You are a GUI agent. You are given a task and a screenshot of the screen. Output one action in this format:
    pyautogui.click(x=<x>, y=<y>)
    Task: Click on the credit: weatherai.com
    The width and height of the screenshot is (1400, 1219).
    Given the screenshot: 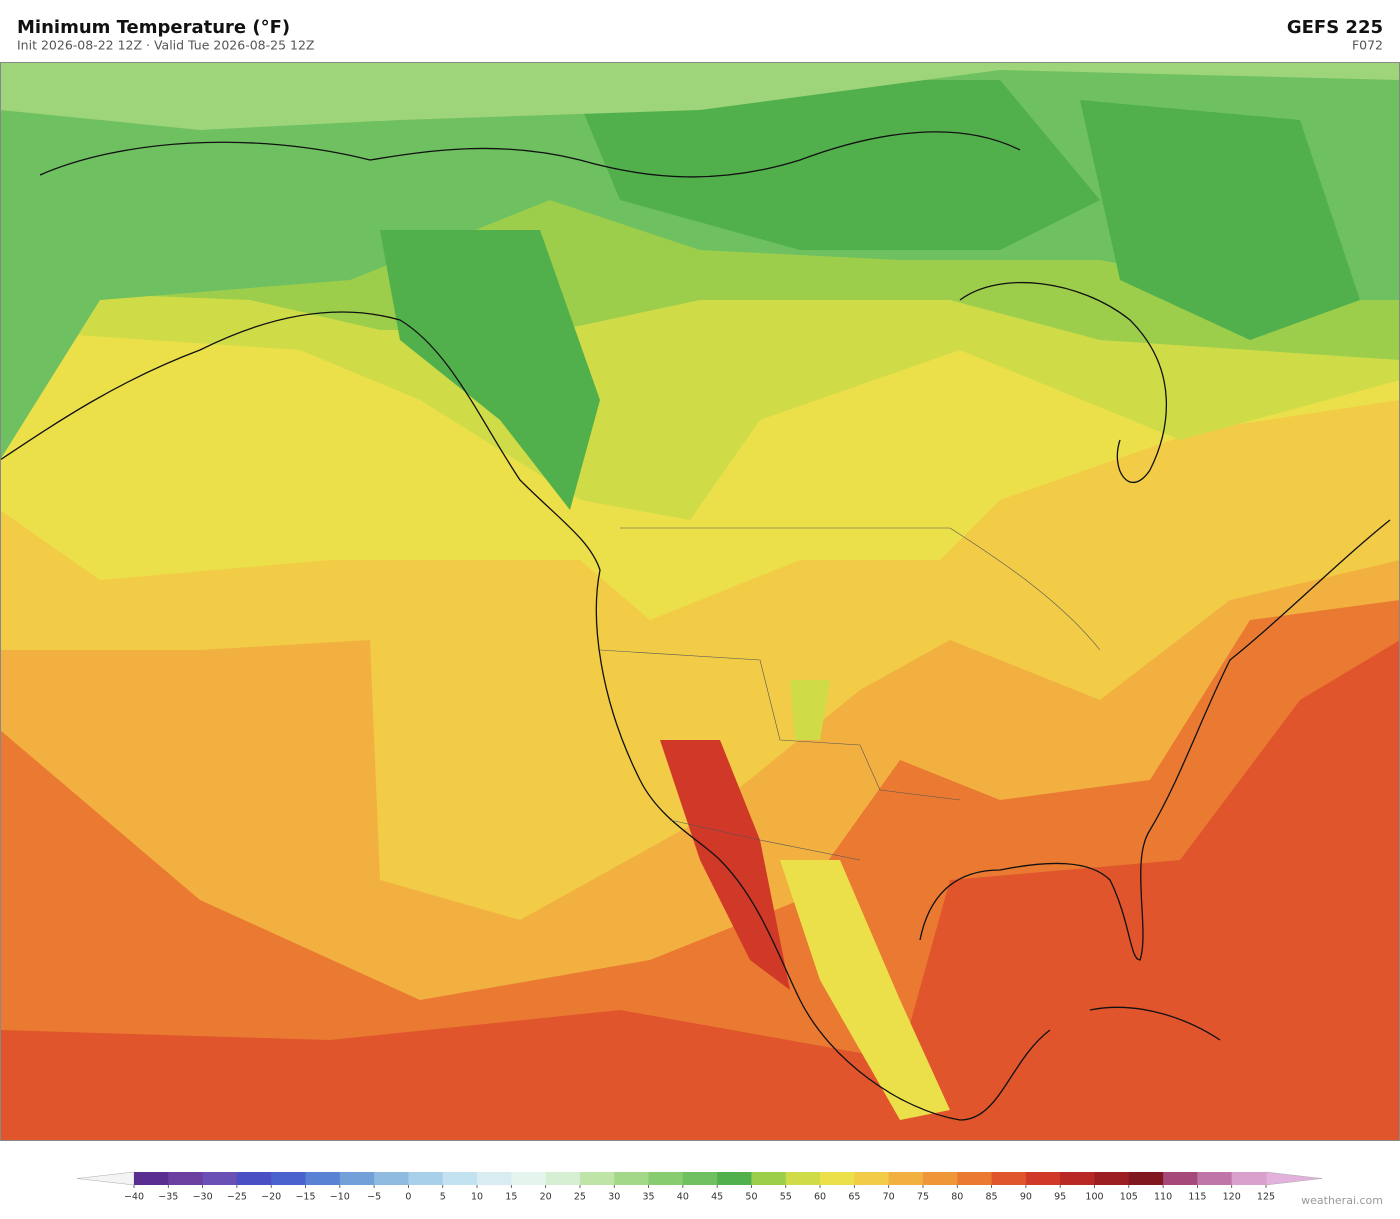 What is the action you would take?
    pyautogui.click(x=1342, y=1200)
    